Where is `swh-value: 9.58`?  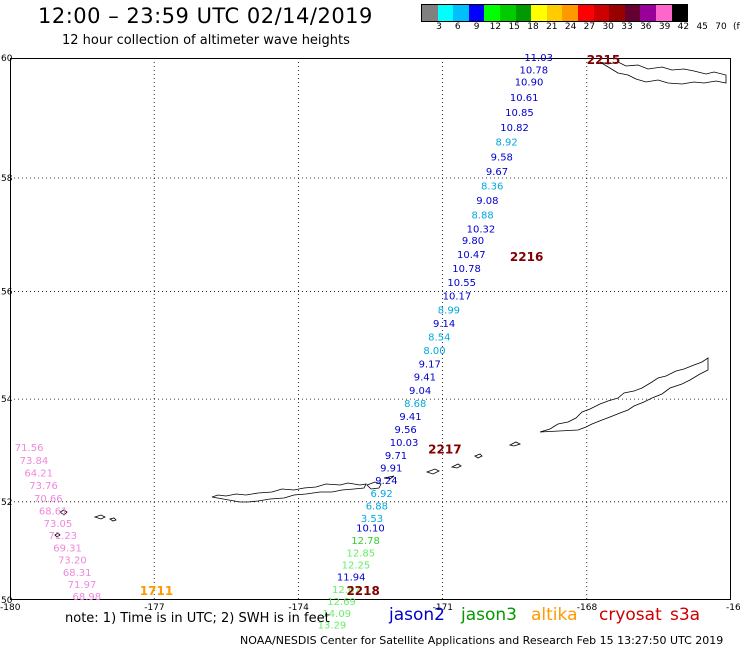
swh-value: 9.58 is located at coordinates (502, 157).